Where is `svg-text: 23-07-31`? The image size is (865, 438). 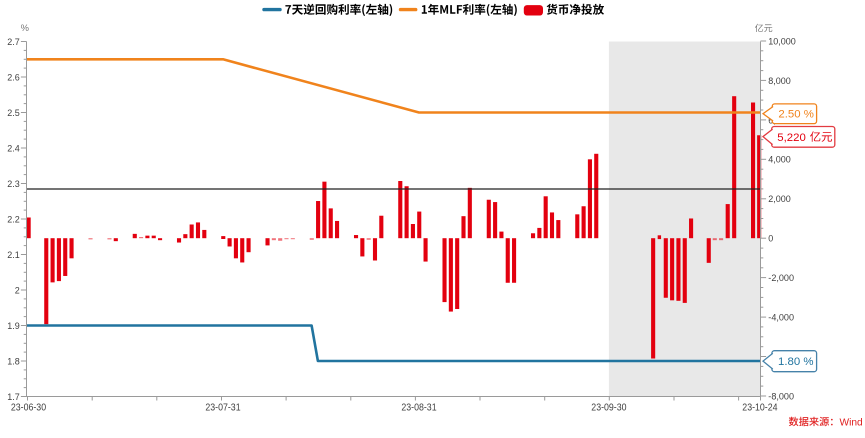 svg-text: 23-07-31 is located at coordinates (222, 407).